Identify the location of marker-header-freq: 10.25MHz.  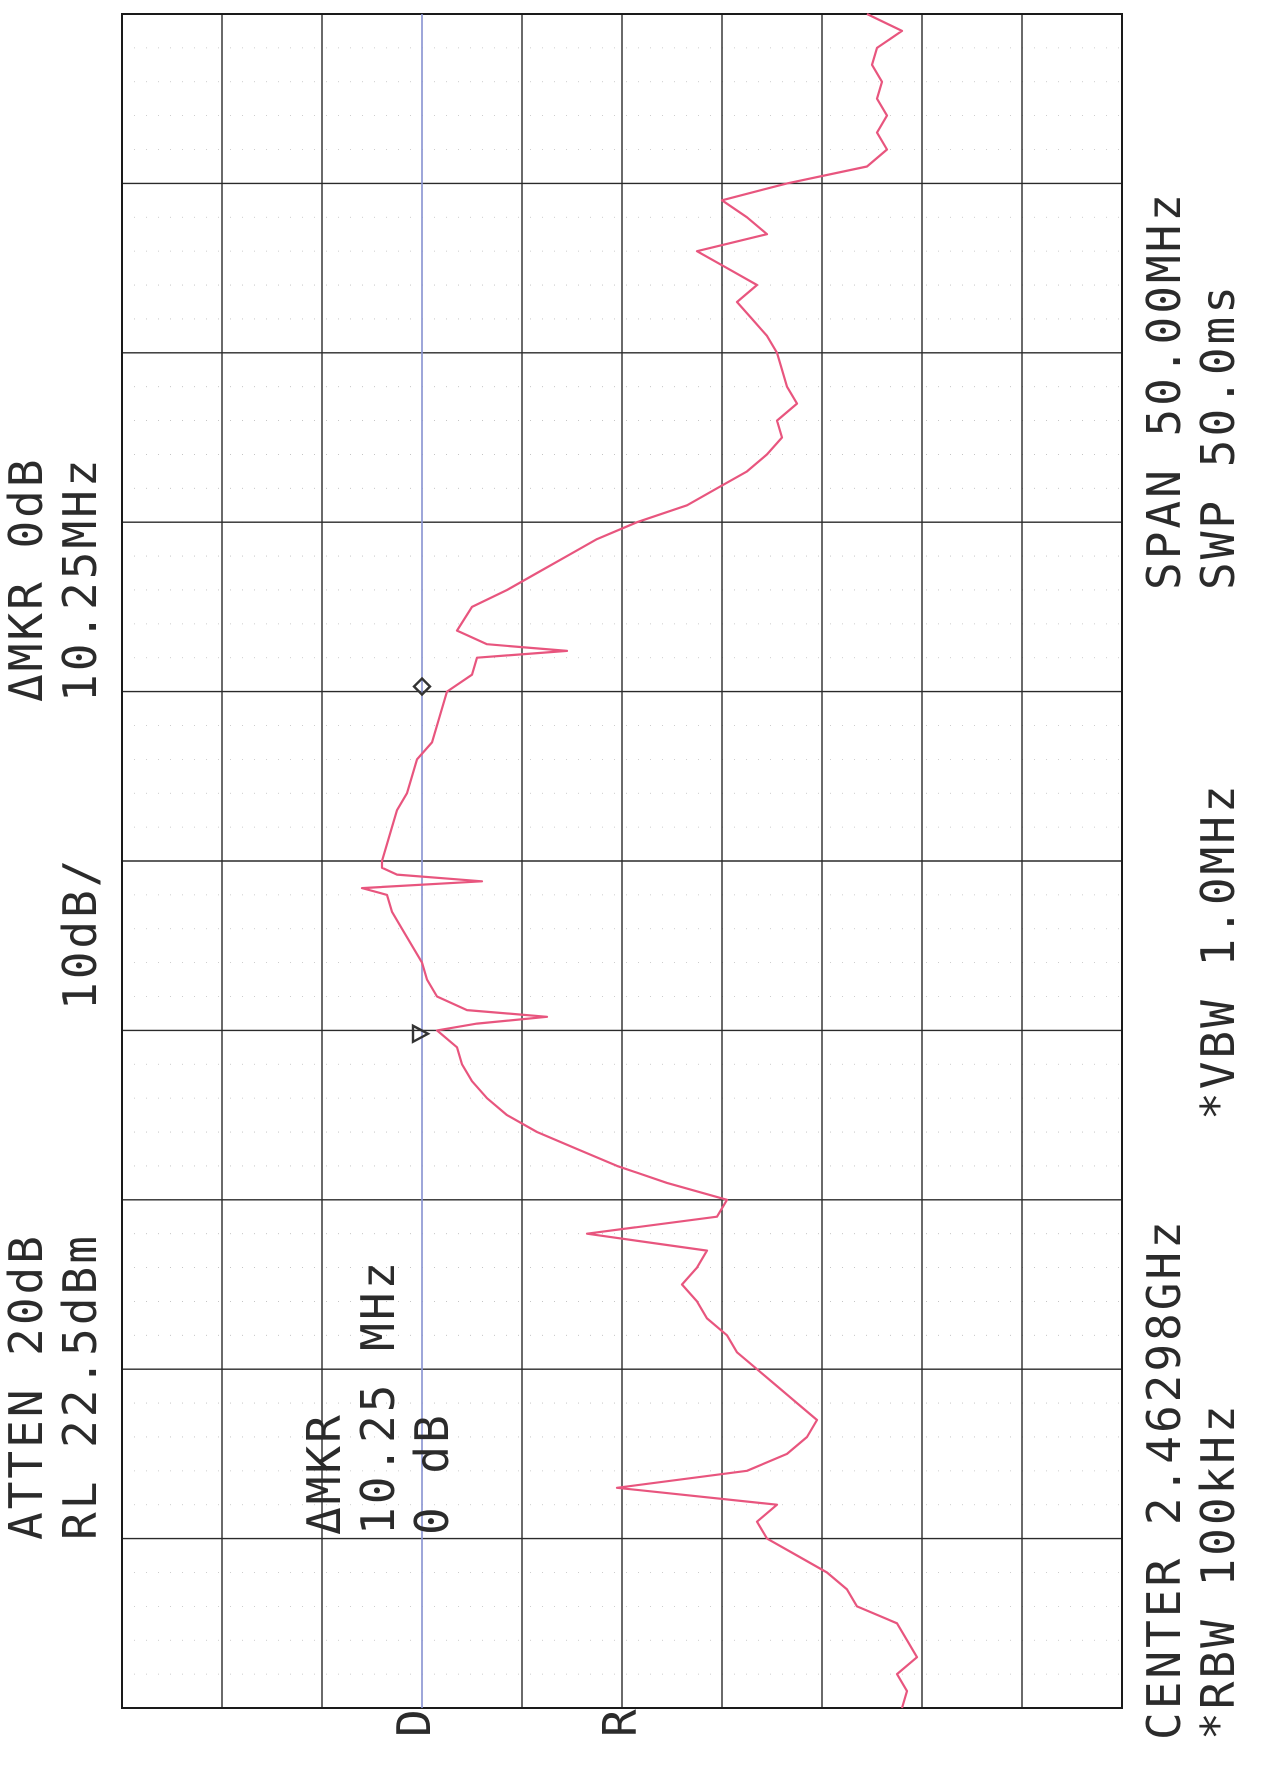
(80, 579).